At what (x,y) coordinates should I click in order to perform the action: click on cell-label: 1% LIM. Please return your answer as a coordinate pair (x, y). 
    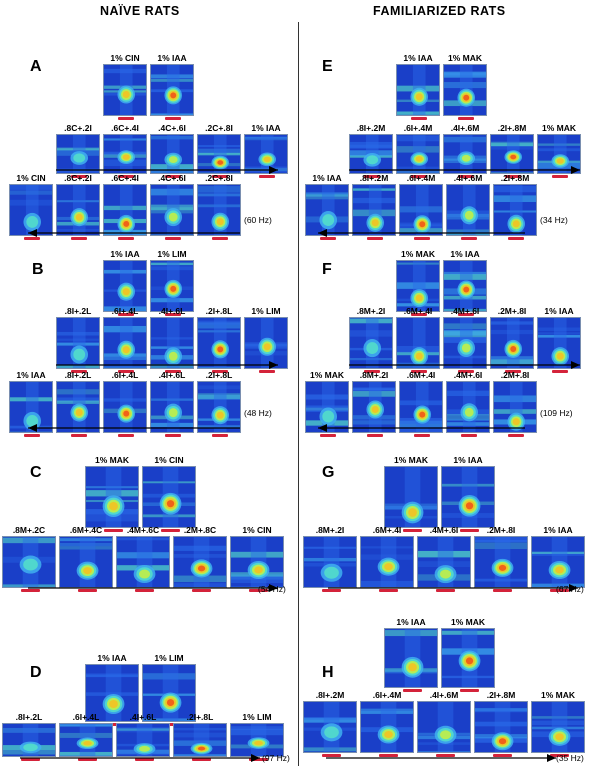
    Looking at the image, I should click on (172, 254).